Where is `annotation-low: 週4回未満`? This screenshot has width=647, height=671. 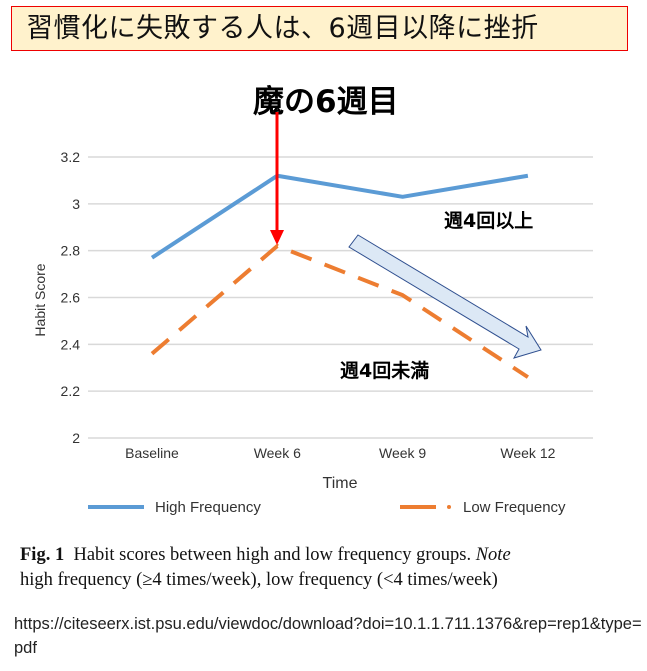
annotation-low: 週4回未満 is located at coordinates (384, 370).